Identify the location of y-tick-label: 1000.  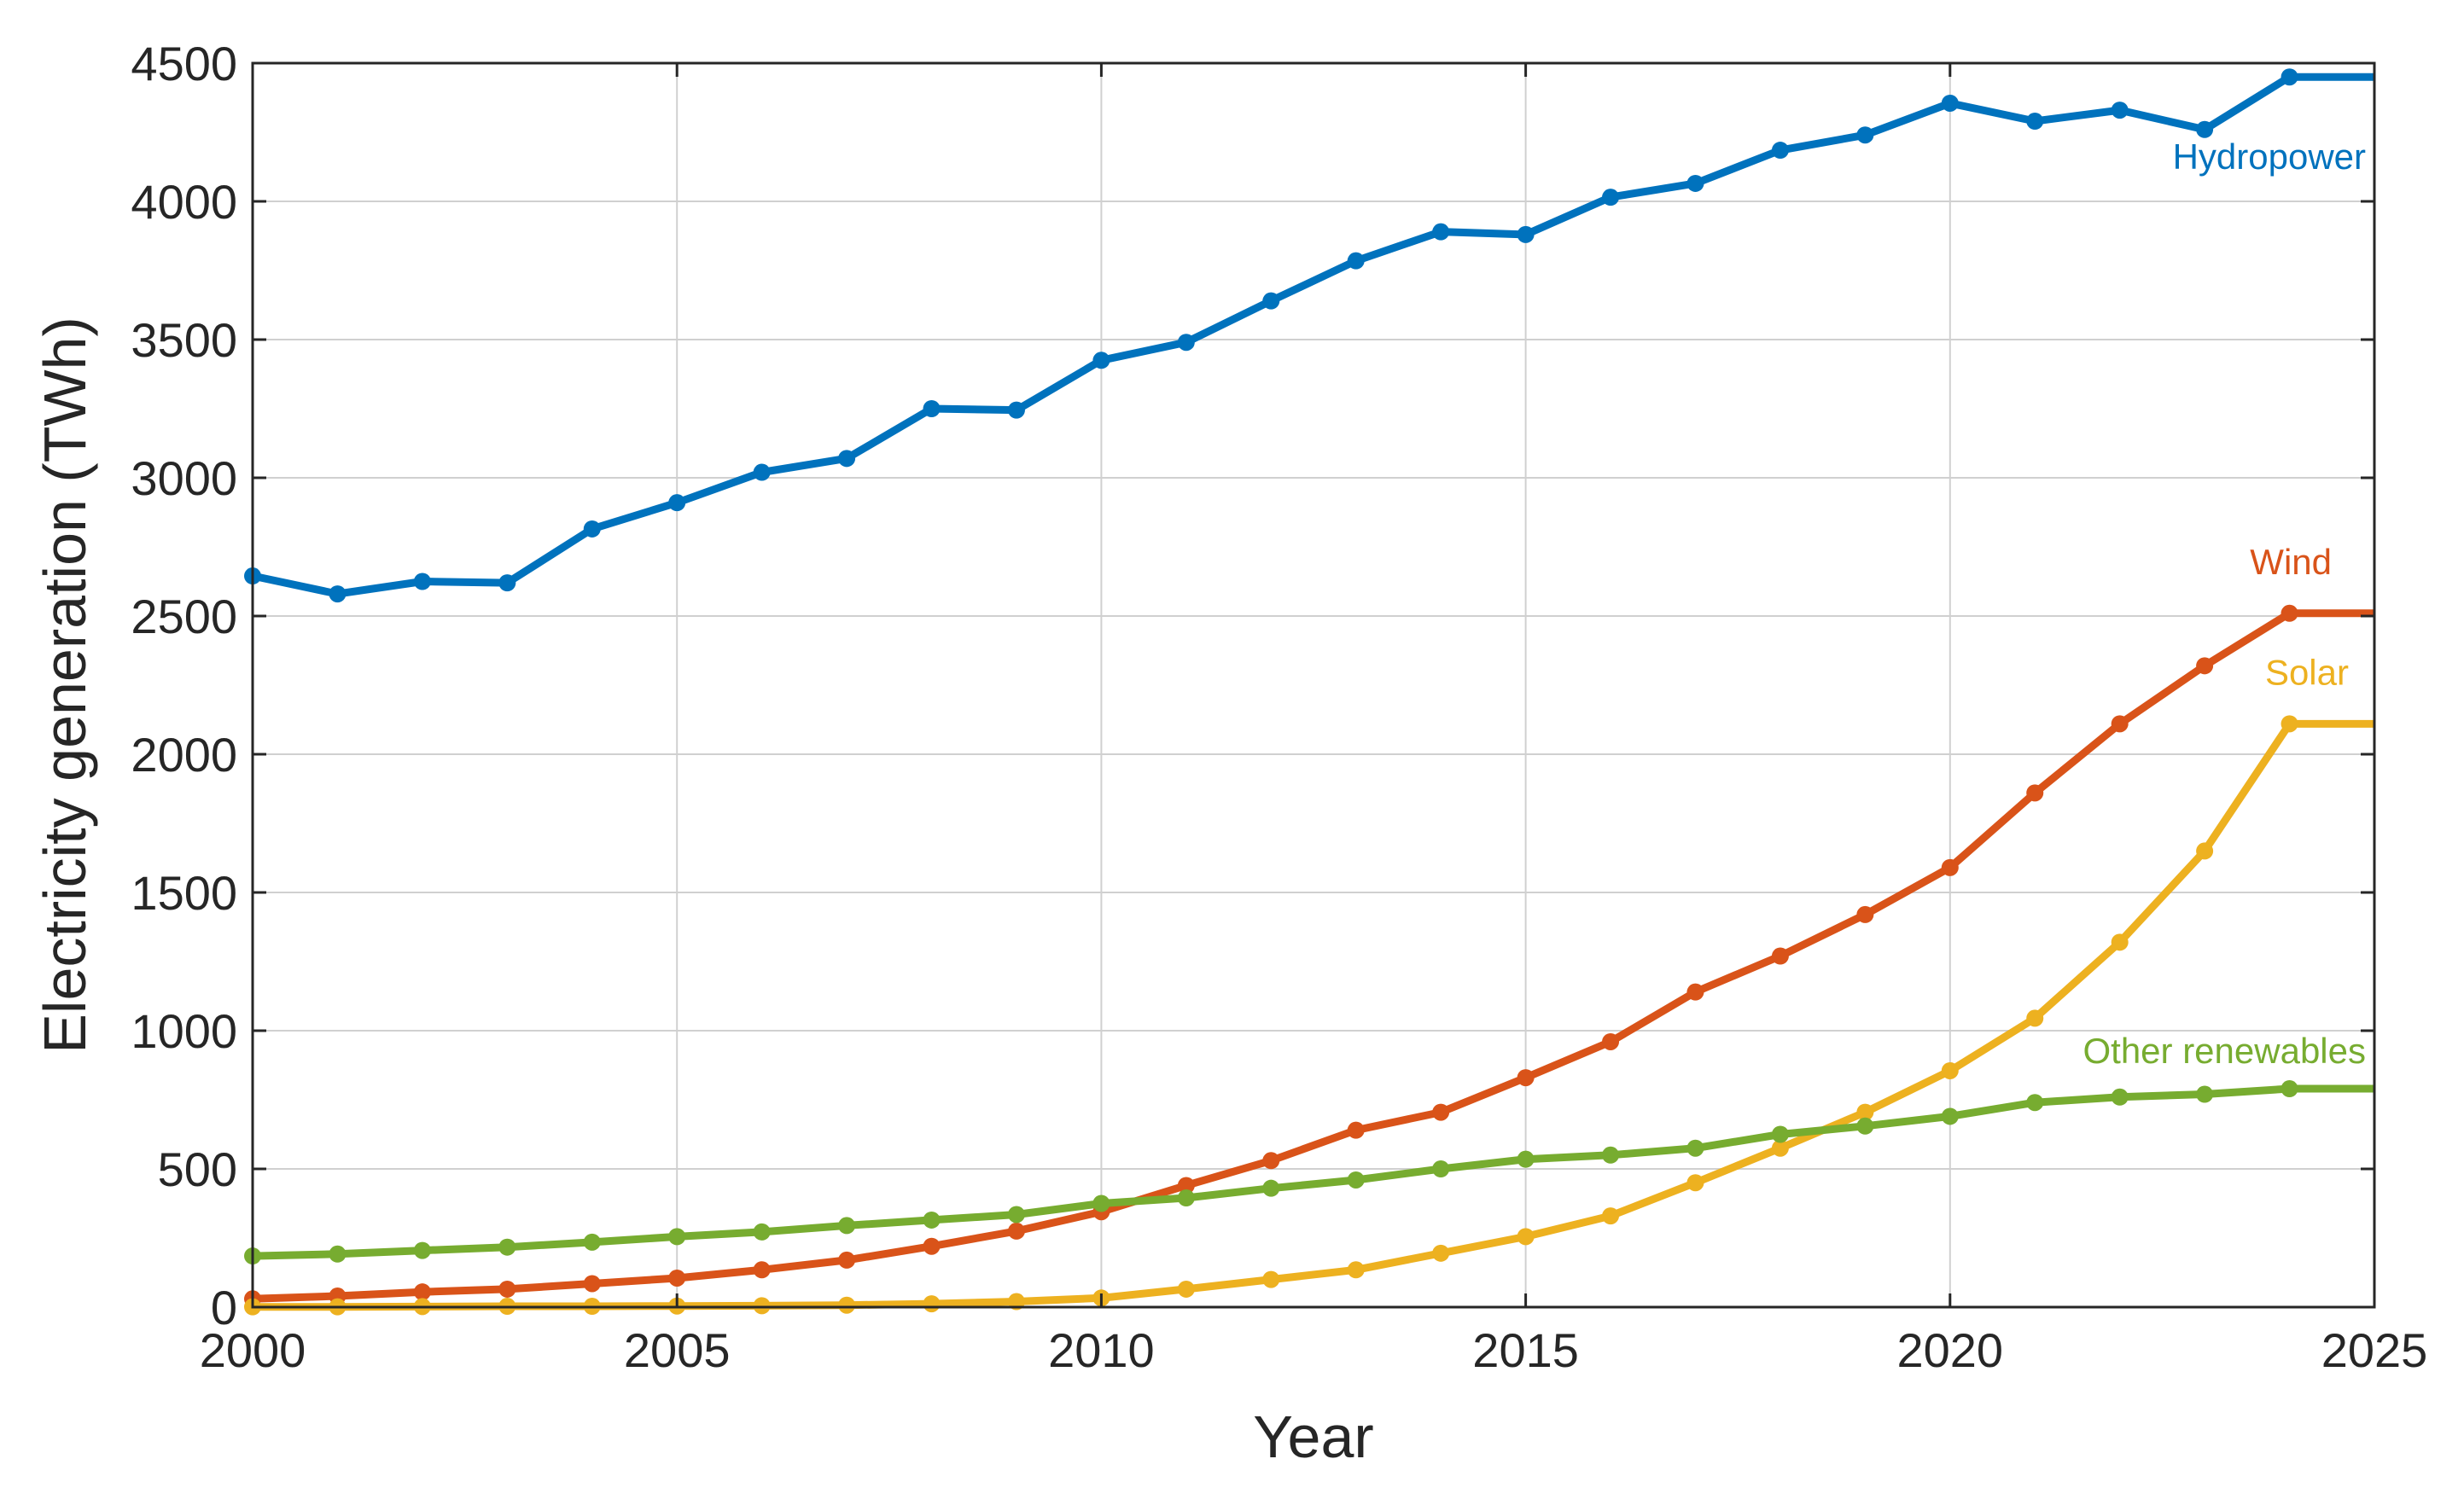
(184, 1031).